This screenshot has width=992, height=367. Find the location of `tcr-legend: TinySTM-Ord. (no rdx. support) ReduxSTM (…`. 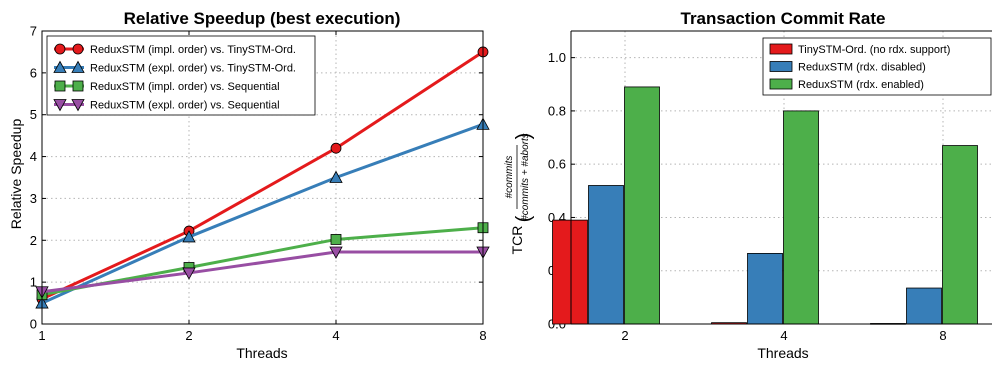

tcr-legend: TinySTM-Ord. (no rdx. support) ReduxSTM (… is located at coordinates (877, 66).